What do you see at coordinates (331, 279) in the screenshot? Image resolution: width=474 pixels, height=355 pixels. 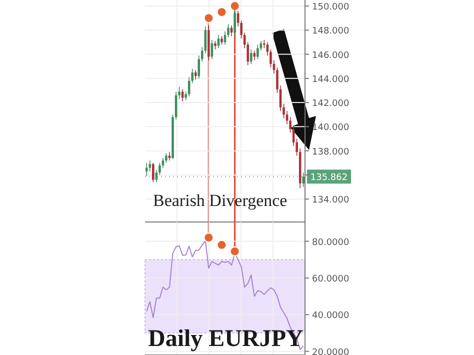 I see `y-tick-label: 60.0000` at bounding box center [331, 279].